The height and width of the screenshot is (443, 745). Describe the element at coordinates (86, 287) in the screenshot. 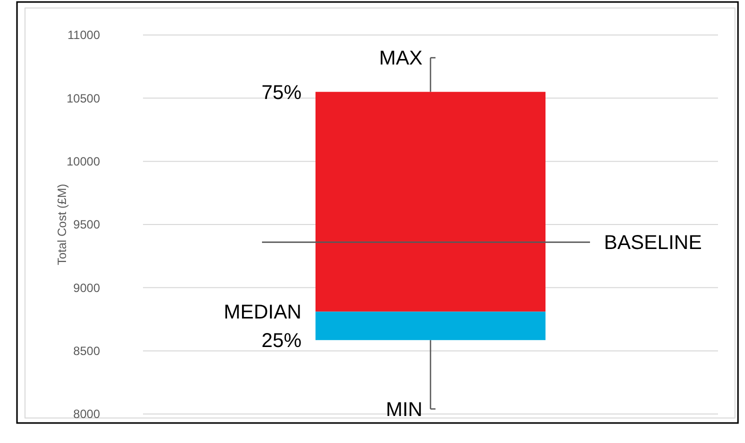

I see `y-tick-label: 9000` at that location.